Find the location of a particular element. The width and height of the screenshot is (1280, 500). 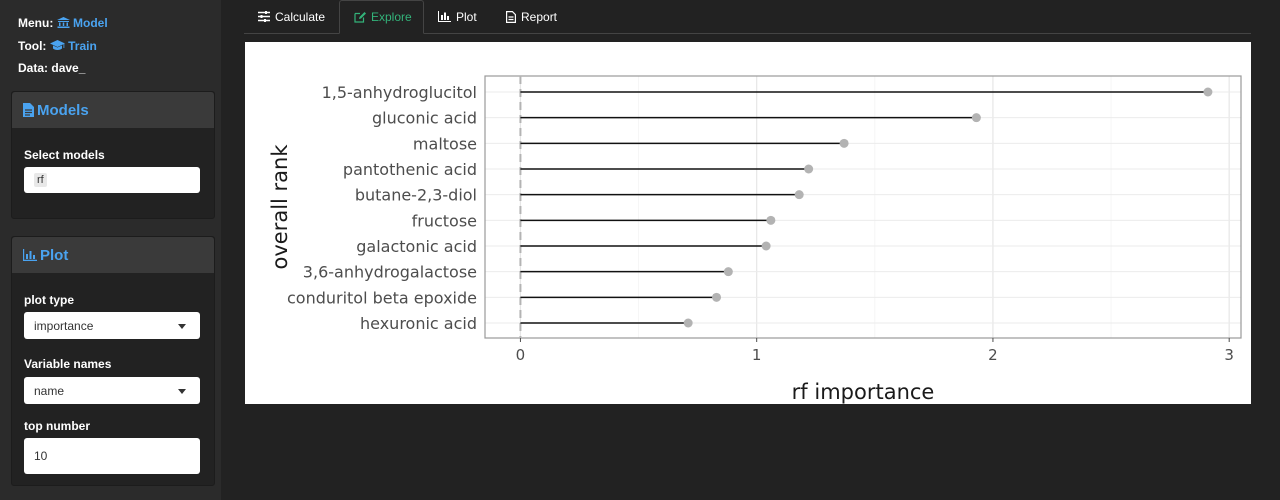

tab-calculate-label: Calculate is located at coordinates (300, 16).